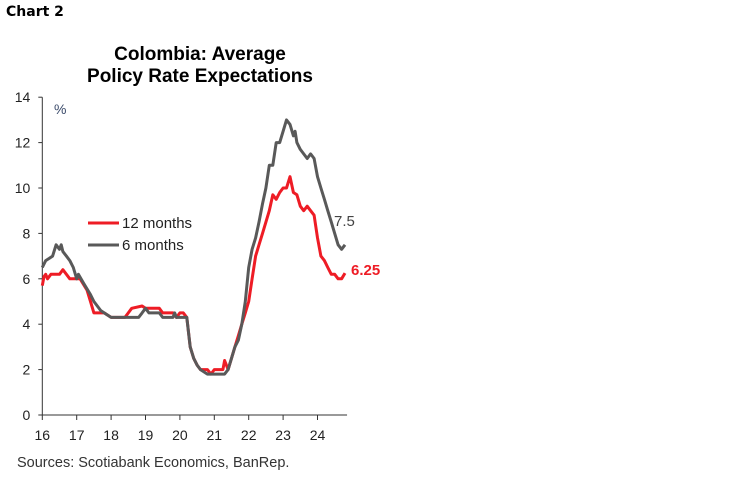 The image size is (749, 482). I want to click on x-tick-label: 21, so click(215, 435).